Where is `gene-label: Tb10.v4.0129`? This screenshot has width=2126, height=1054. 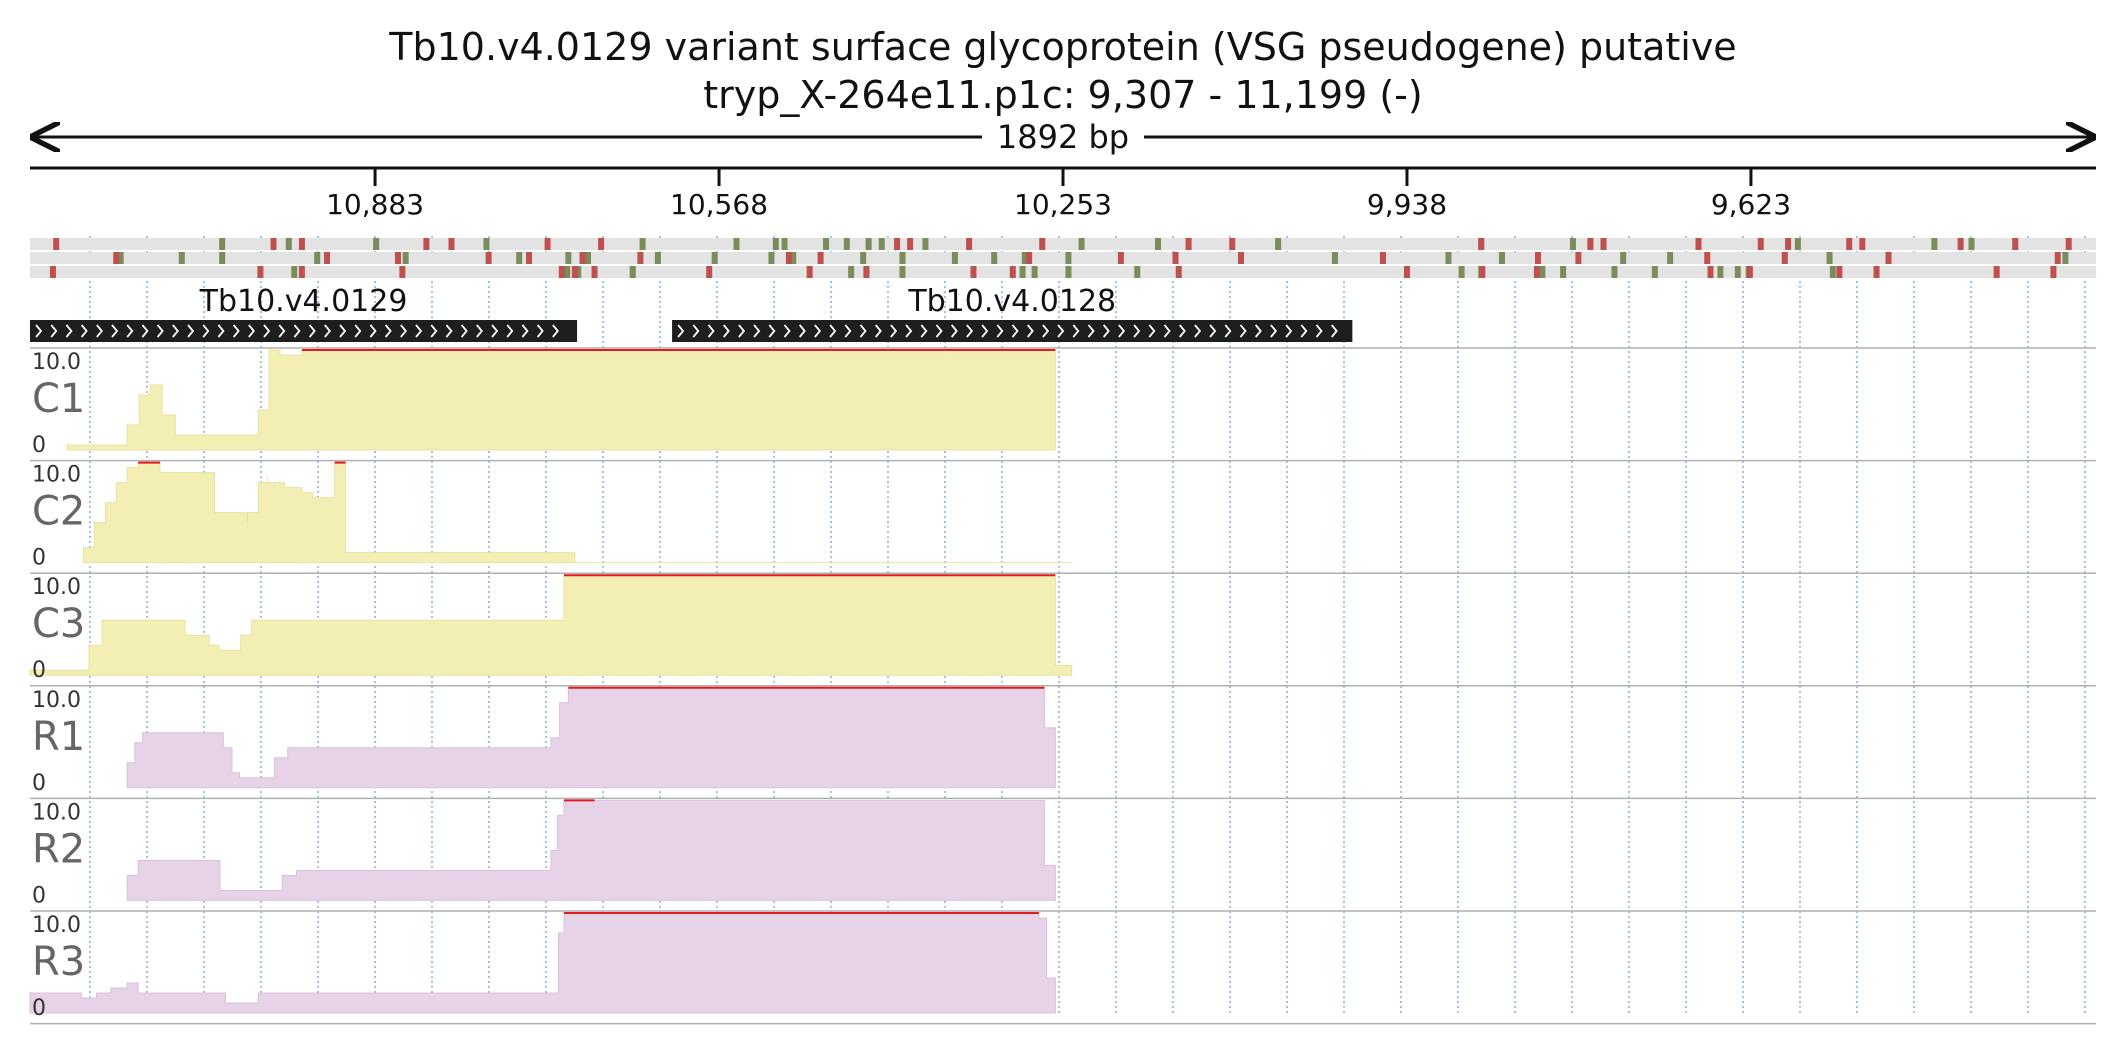
gene-label: Tb10.v4.0129 is located at coordinates (303, 301).